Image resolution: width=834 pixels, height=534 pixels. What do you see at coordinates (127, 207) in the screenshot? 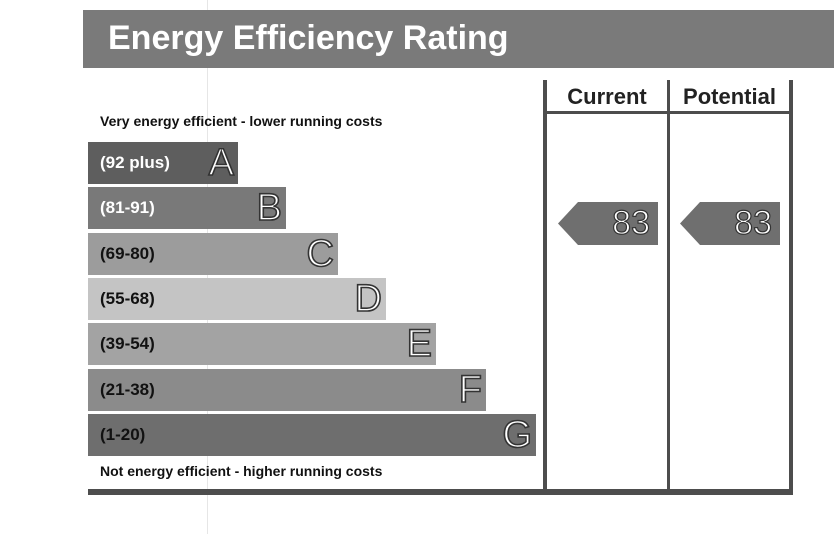
I see `band-b-range: (81-91)` at bounding box center [127, 207].